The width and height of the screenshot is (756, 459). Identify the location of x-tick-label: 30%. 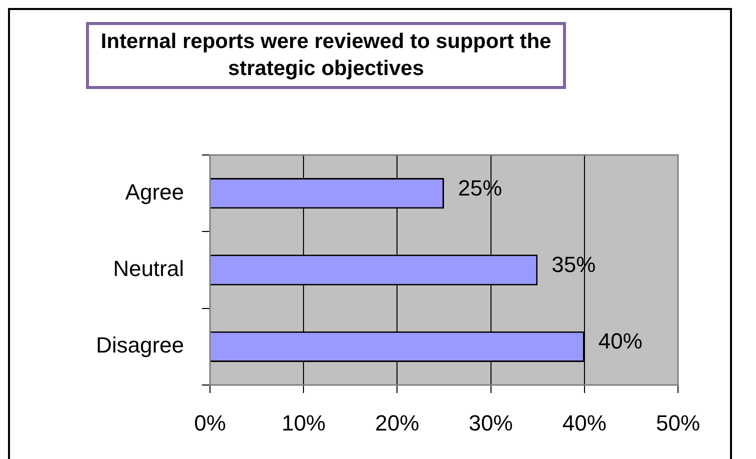
(490, 423).